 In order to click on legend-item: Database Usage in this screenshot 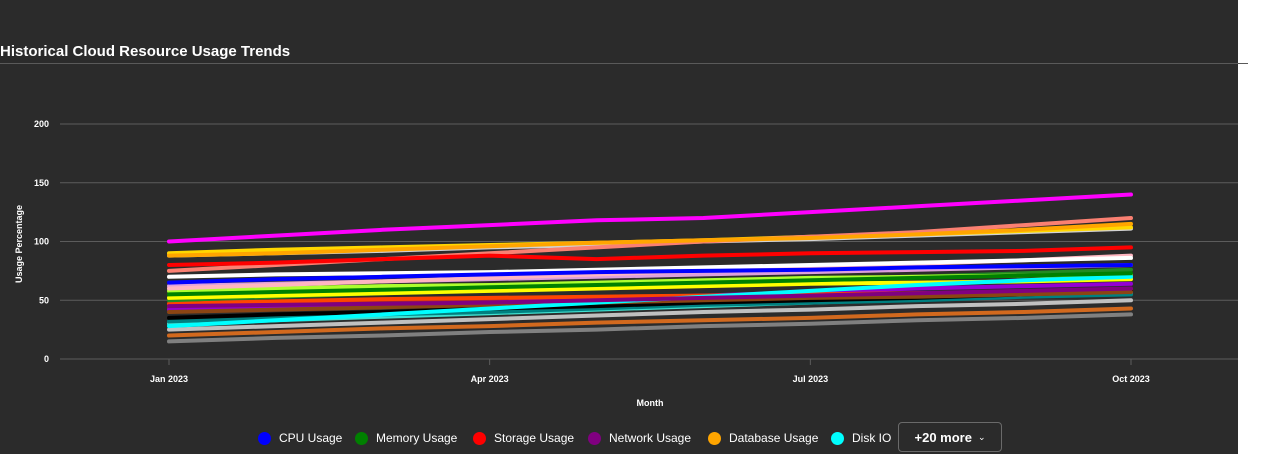, I will do `click(763, 438)`.